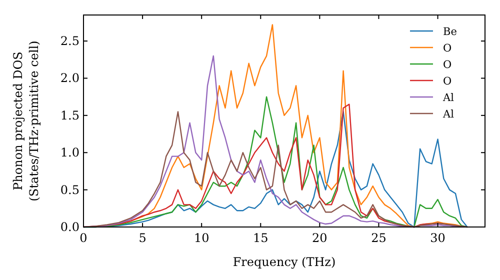 This screenshot has height=280, width=500. Describe the element at coordinates (70, 78) in the screenshot. I see `y-tick-label: 2.0` at that location.